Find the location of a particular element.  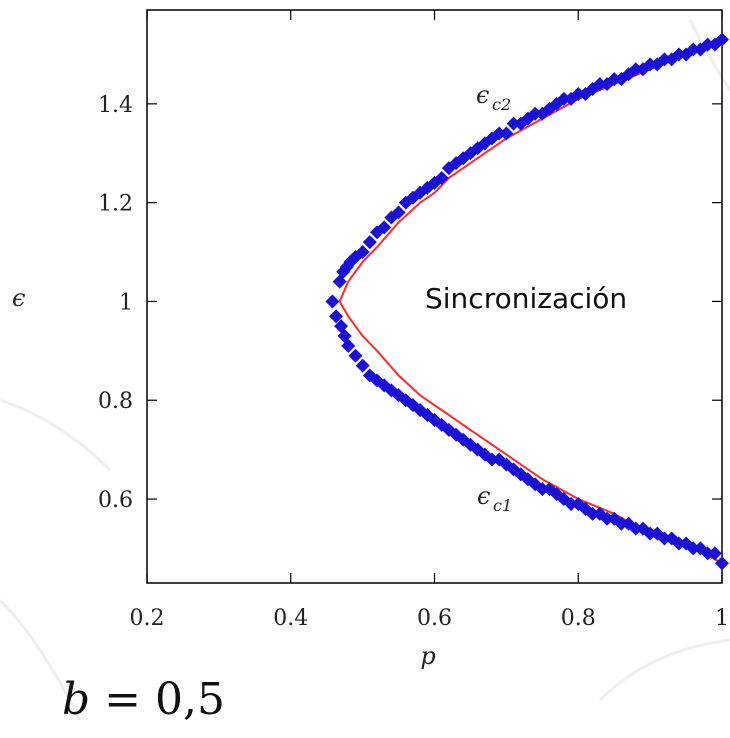

y-axis-label: ϵ is located at coordinates (18, 298).